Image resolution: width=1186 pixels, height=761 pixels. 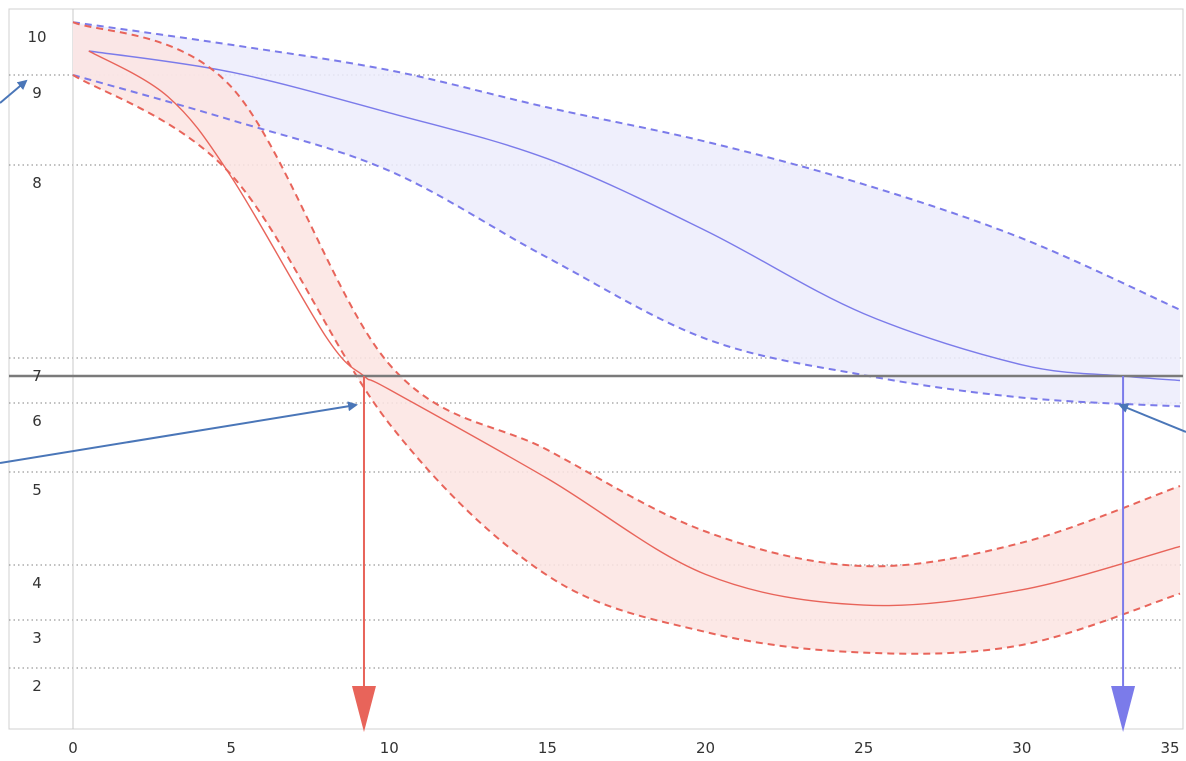 I want to click on y-tick-label: 3, so click(x=37, y=638).